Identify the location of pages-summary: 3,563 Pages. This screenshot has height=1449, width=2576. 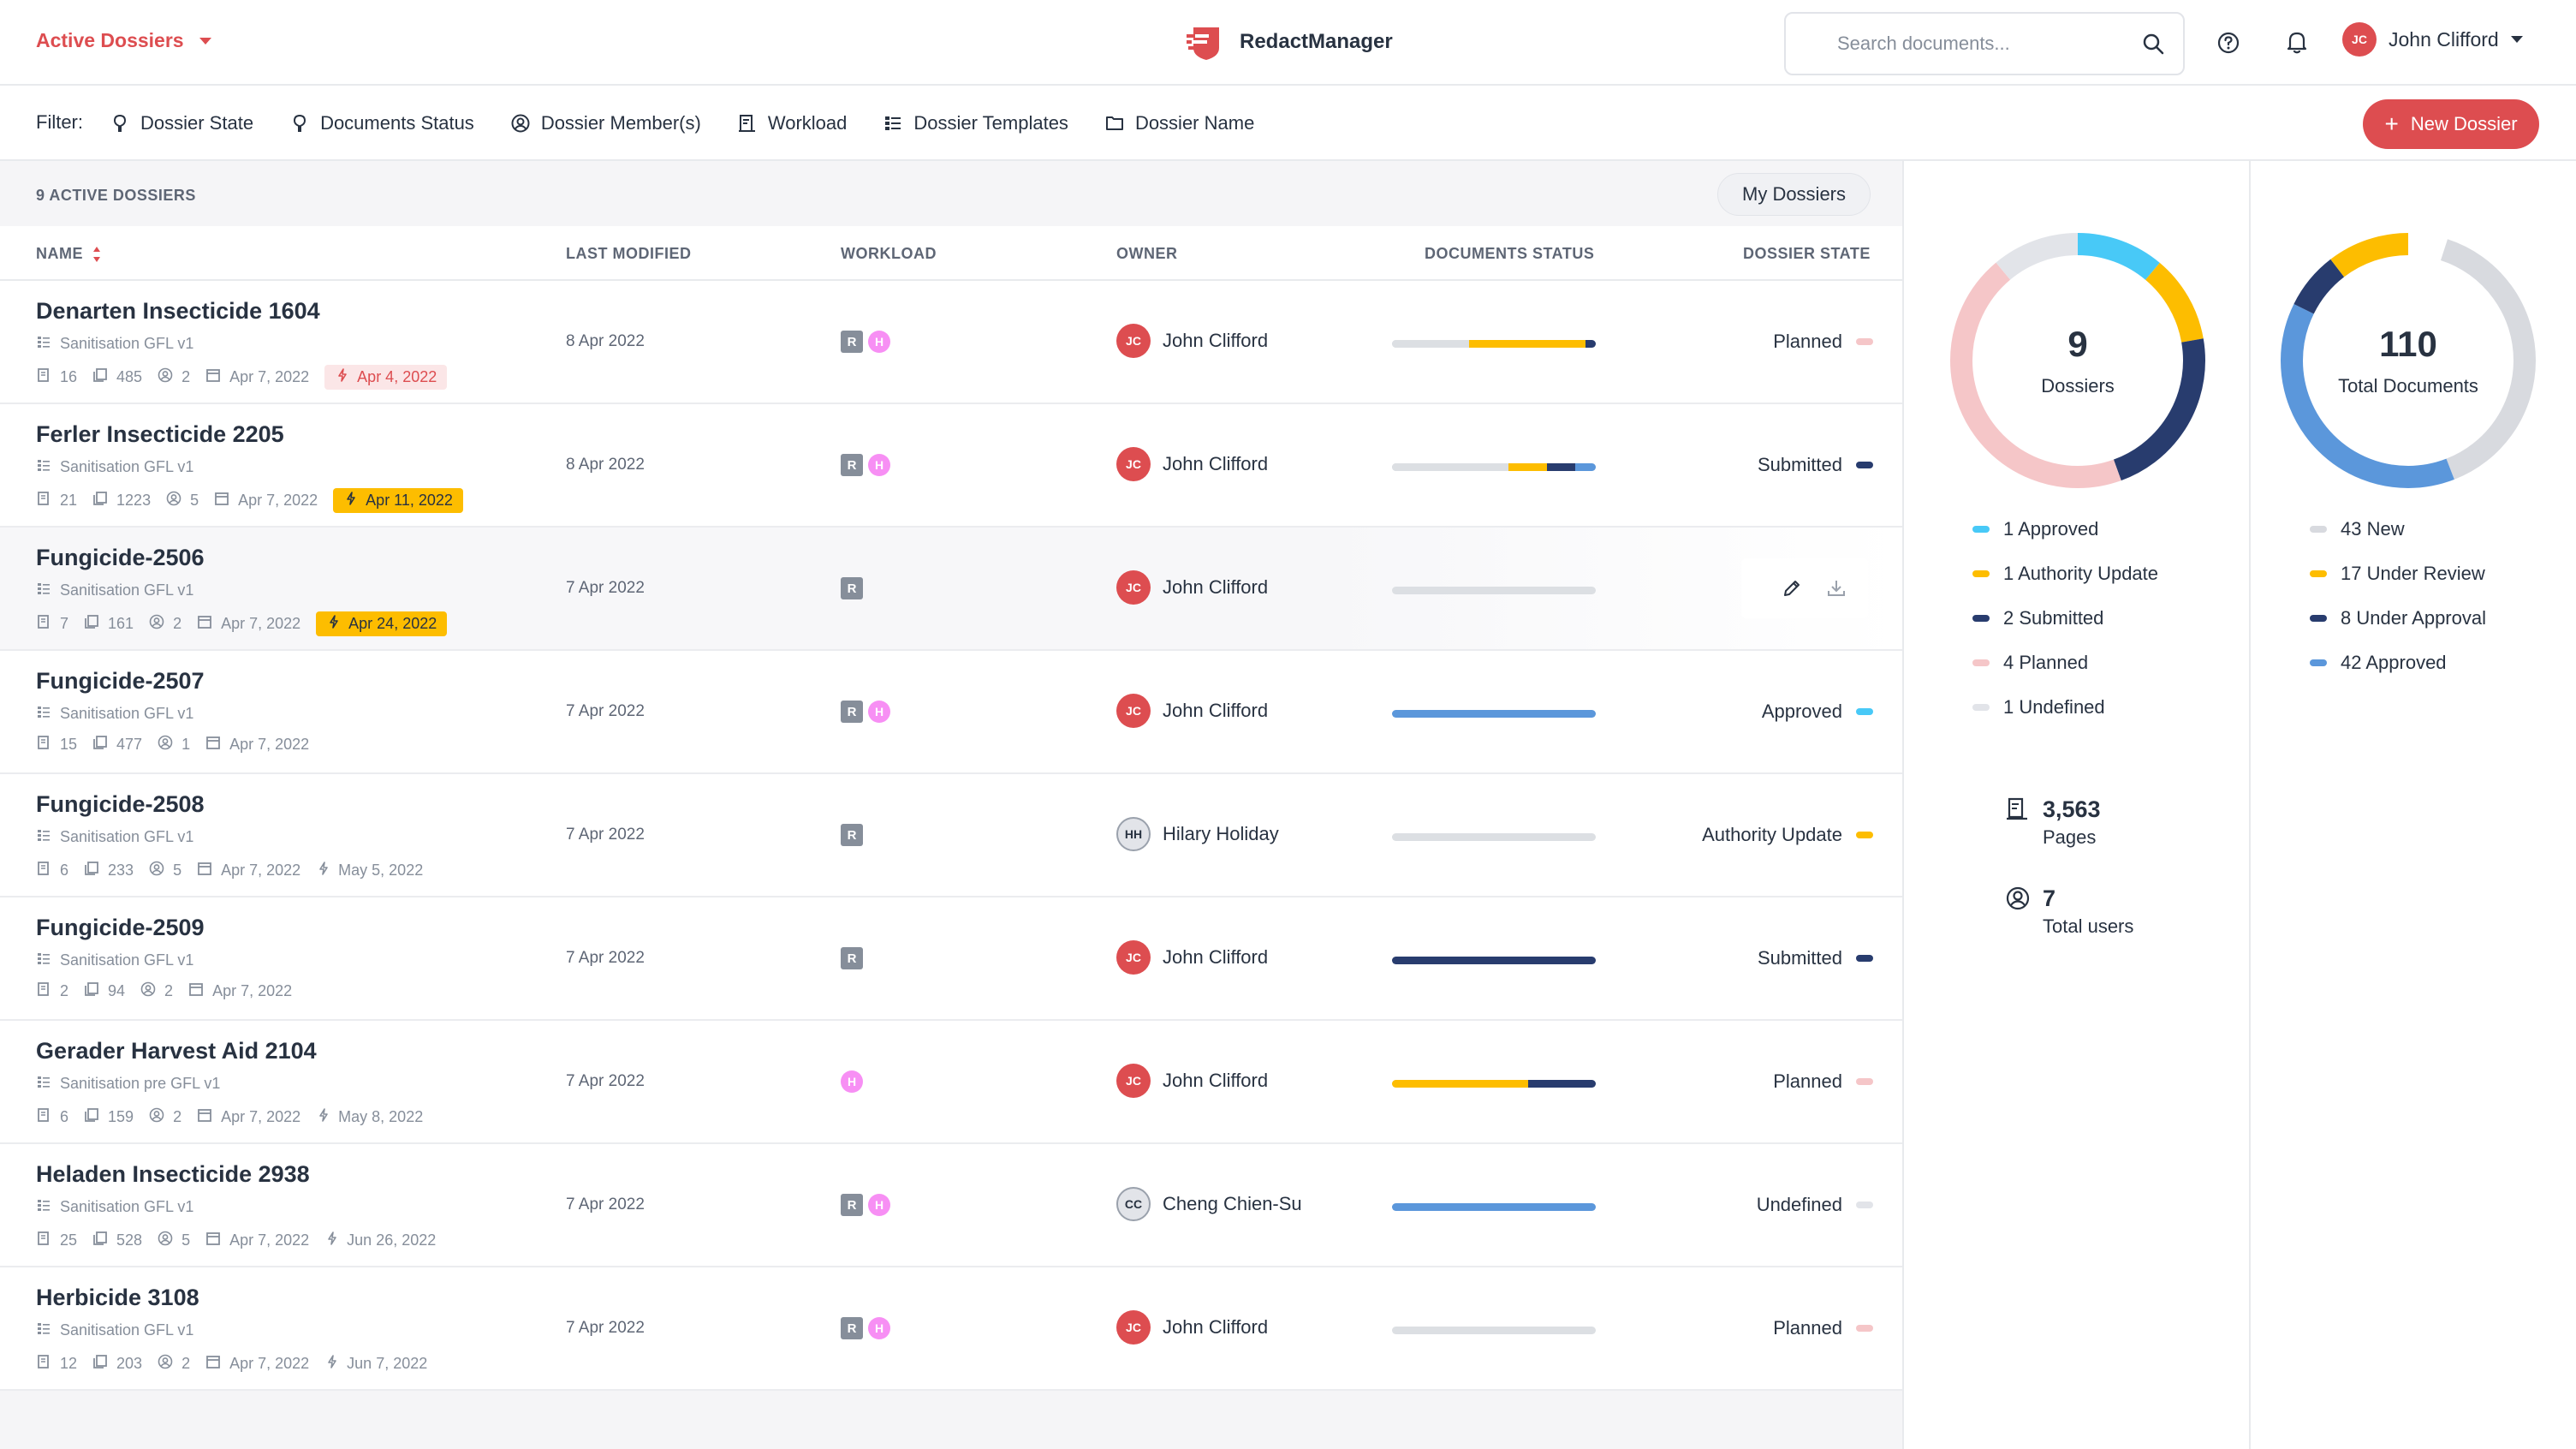
(2053, 822).